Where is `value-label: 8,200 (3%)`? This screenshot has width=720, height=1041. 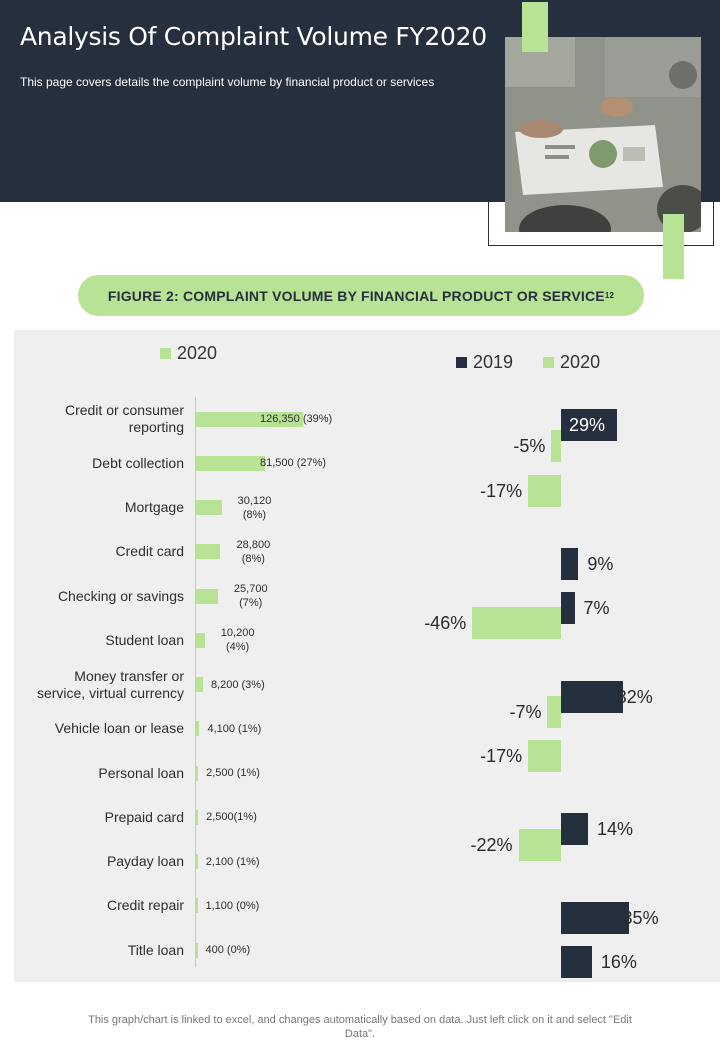 value-label: 8,200 (3%) is located at coordinates (237, 684).